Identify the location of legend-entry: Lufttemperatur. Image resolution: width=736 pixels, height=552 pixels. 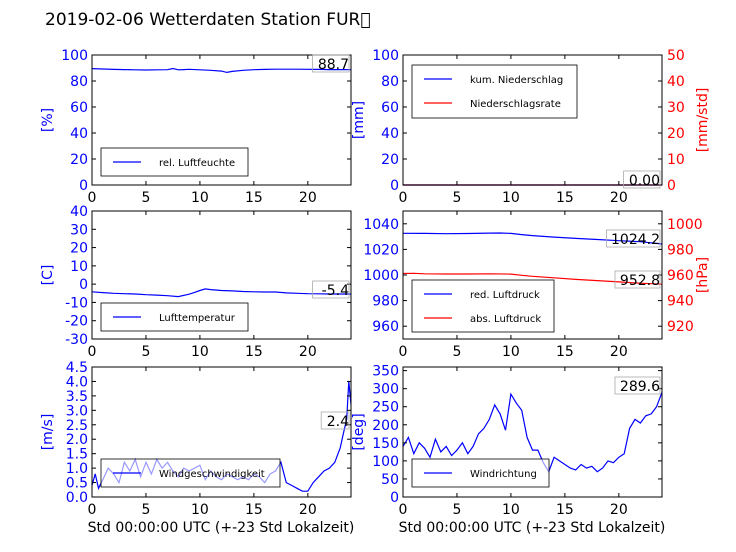
(197, 318).